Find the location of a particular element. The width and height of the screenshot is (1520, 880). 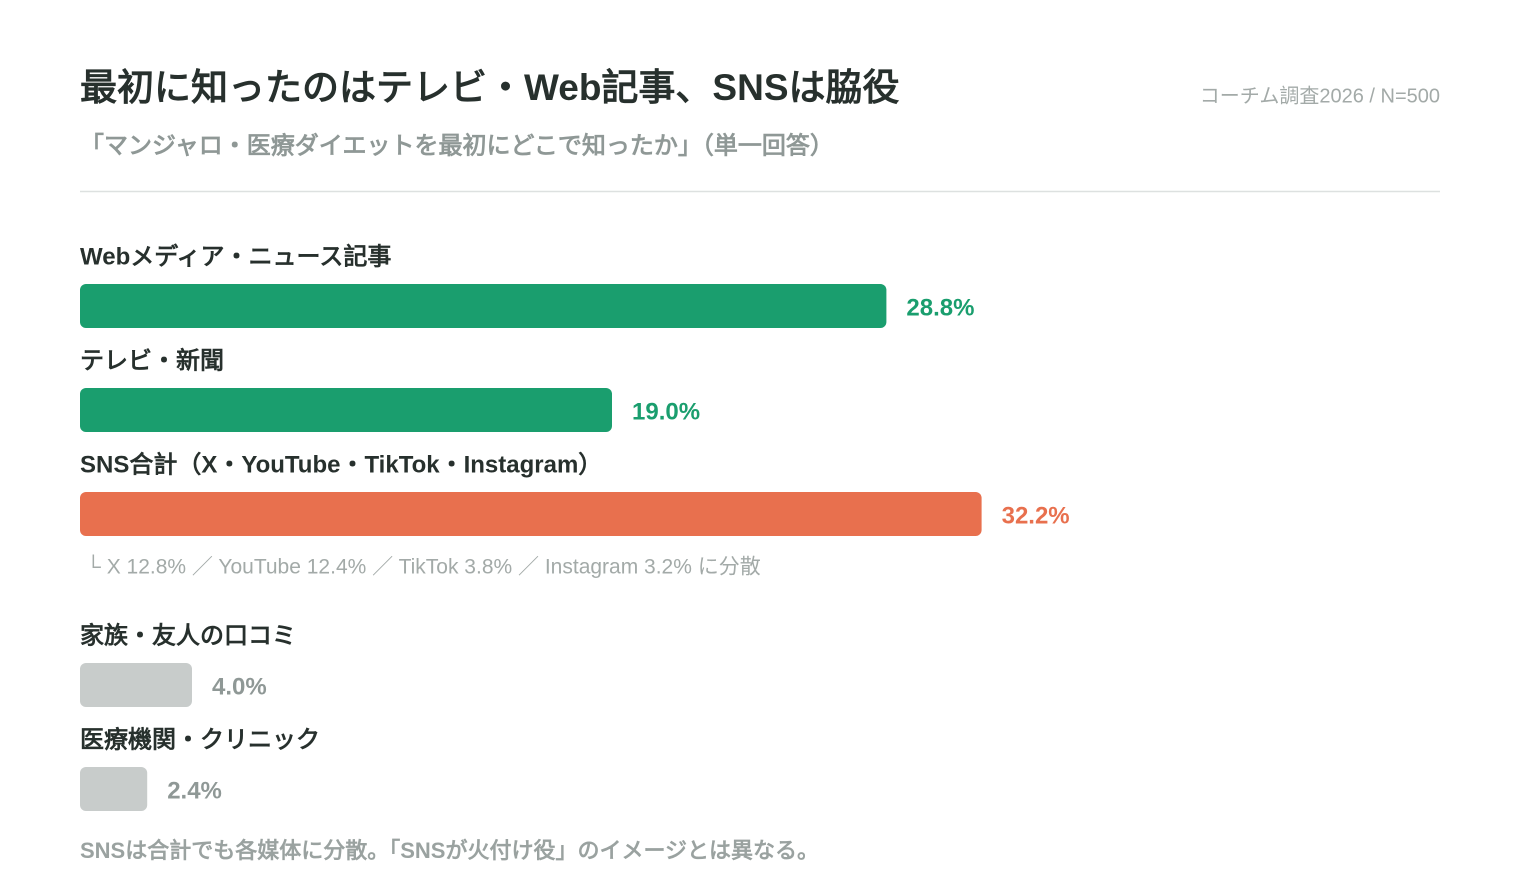

category-label: 医療機関・クリニック is located at coordinates (200, 739).